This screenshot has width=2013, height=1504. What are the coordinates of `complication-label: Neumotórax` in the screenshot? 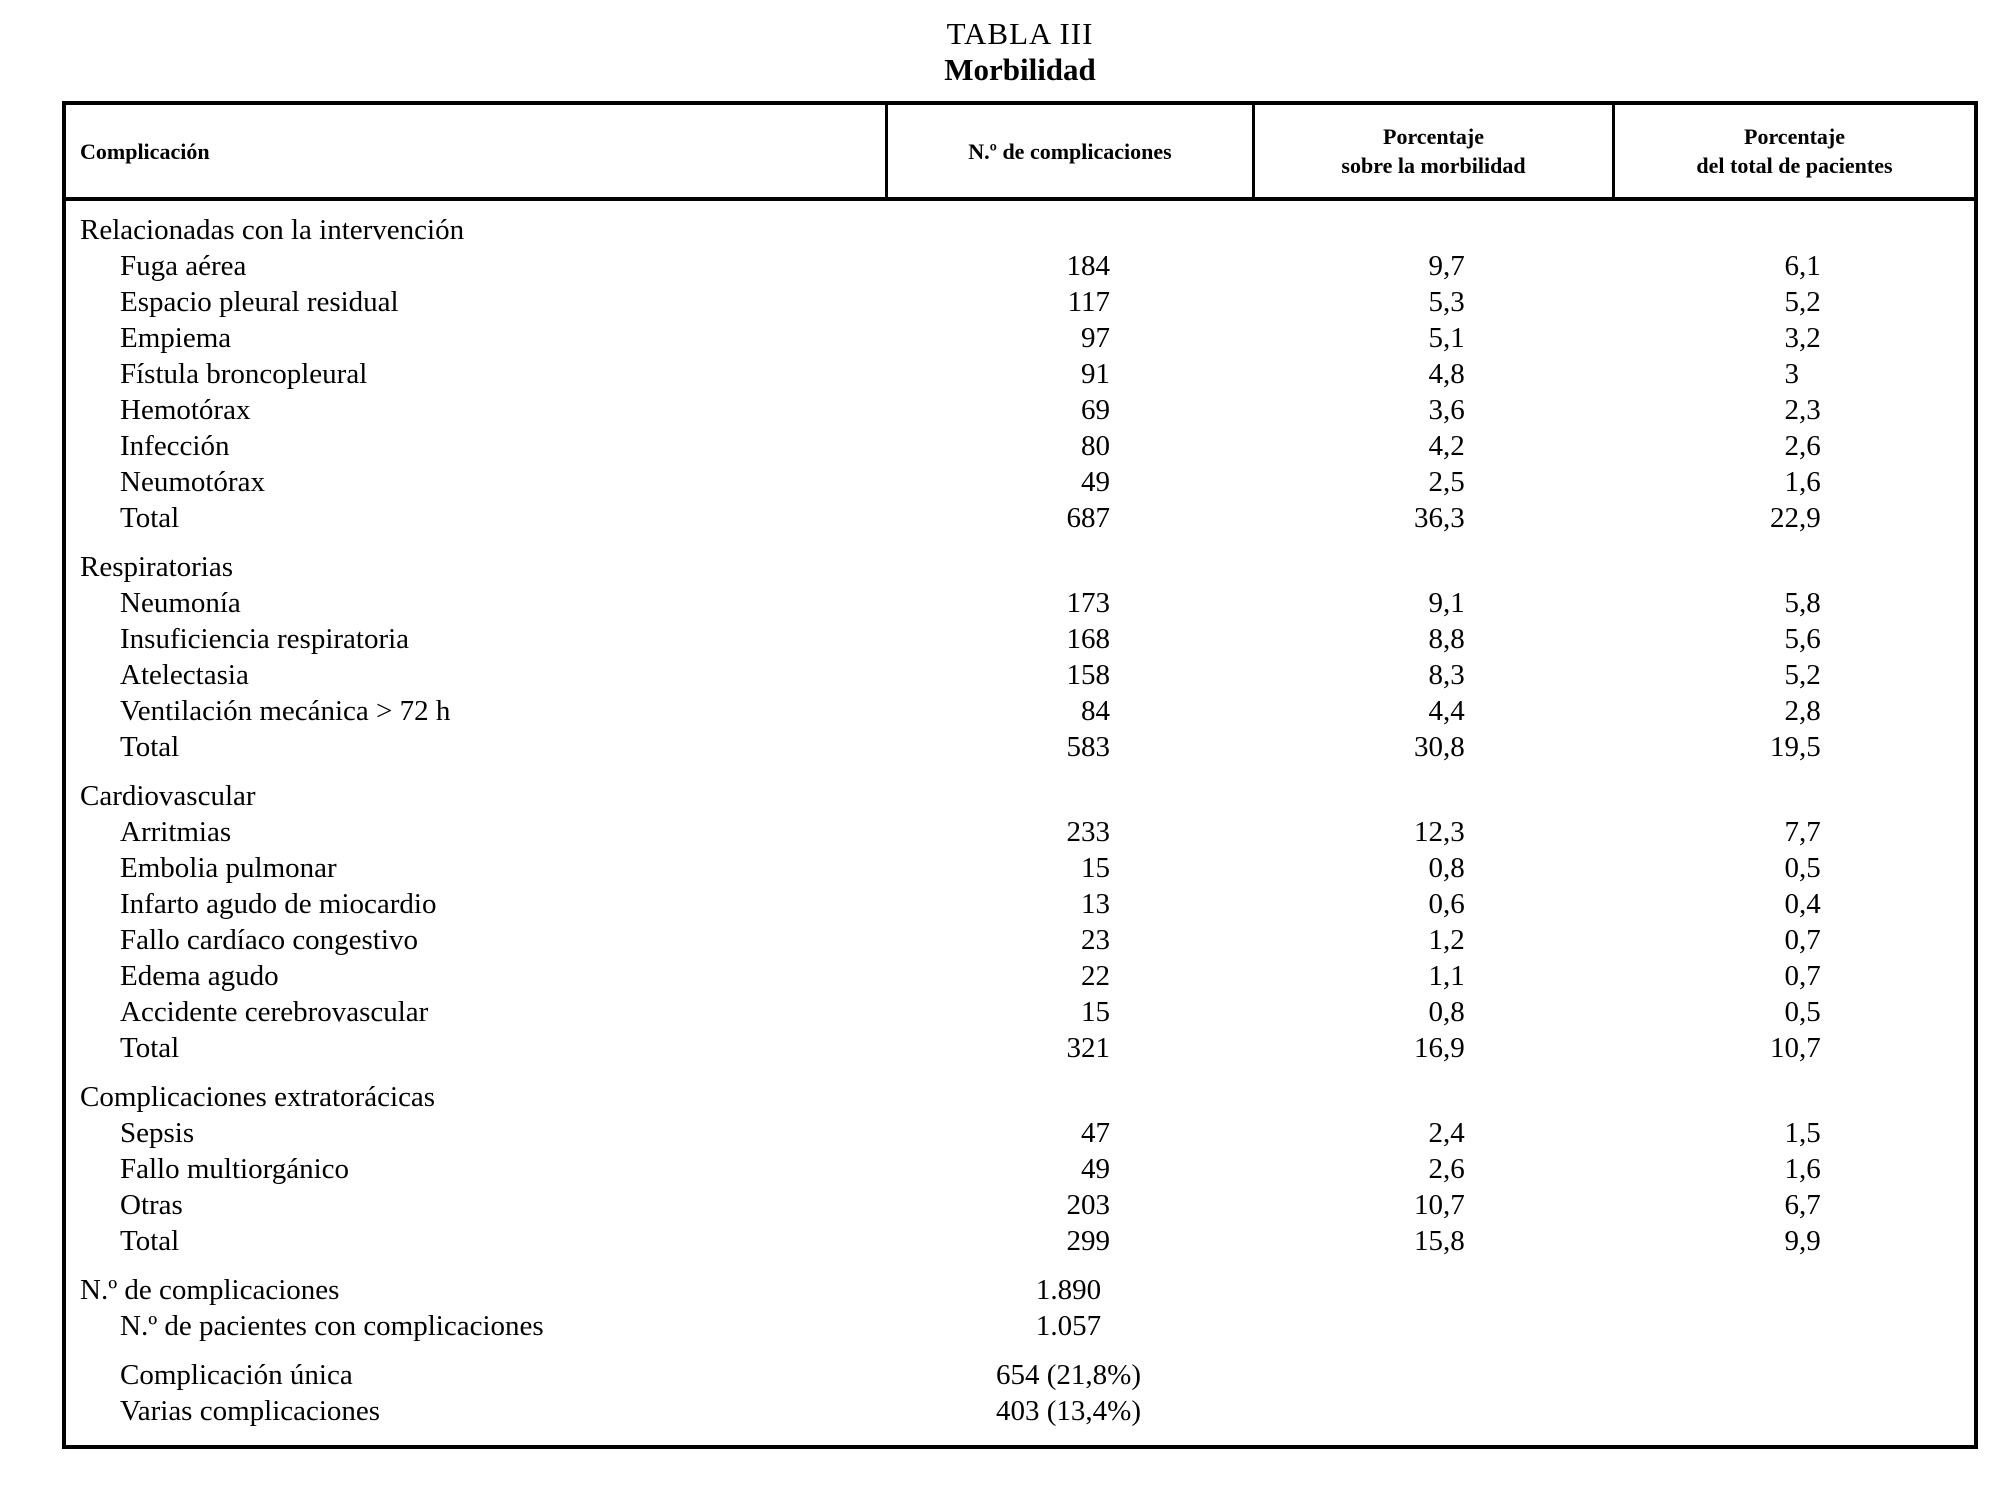 It's located at (192, 482).